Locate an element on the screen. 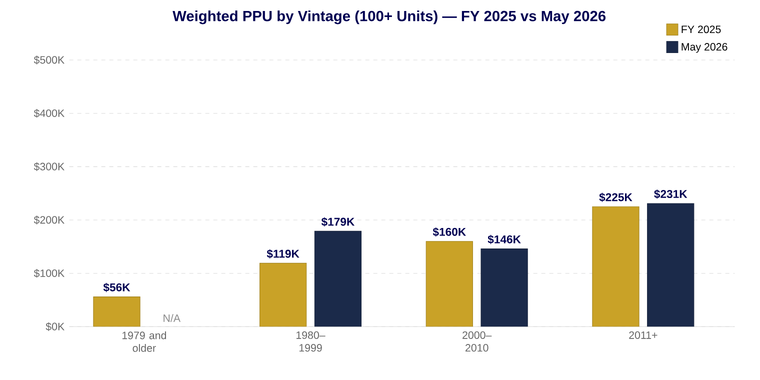 The width and height of the screenshot is (760, 380). text: N/A is located at coordinates (172, 318).